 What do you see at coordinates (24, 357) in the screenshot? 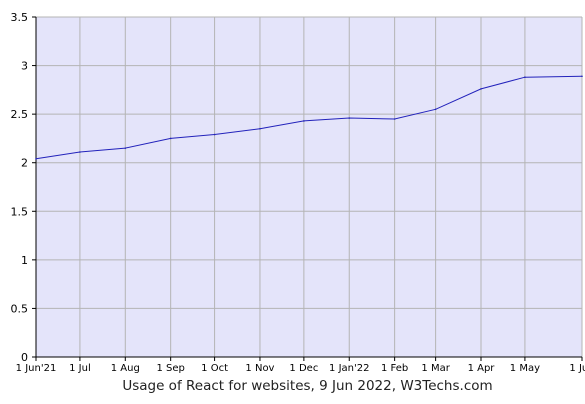
I see `y-tick-label: 0` at bounding box center [24, 357].